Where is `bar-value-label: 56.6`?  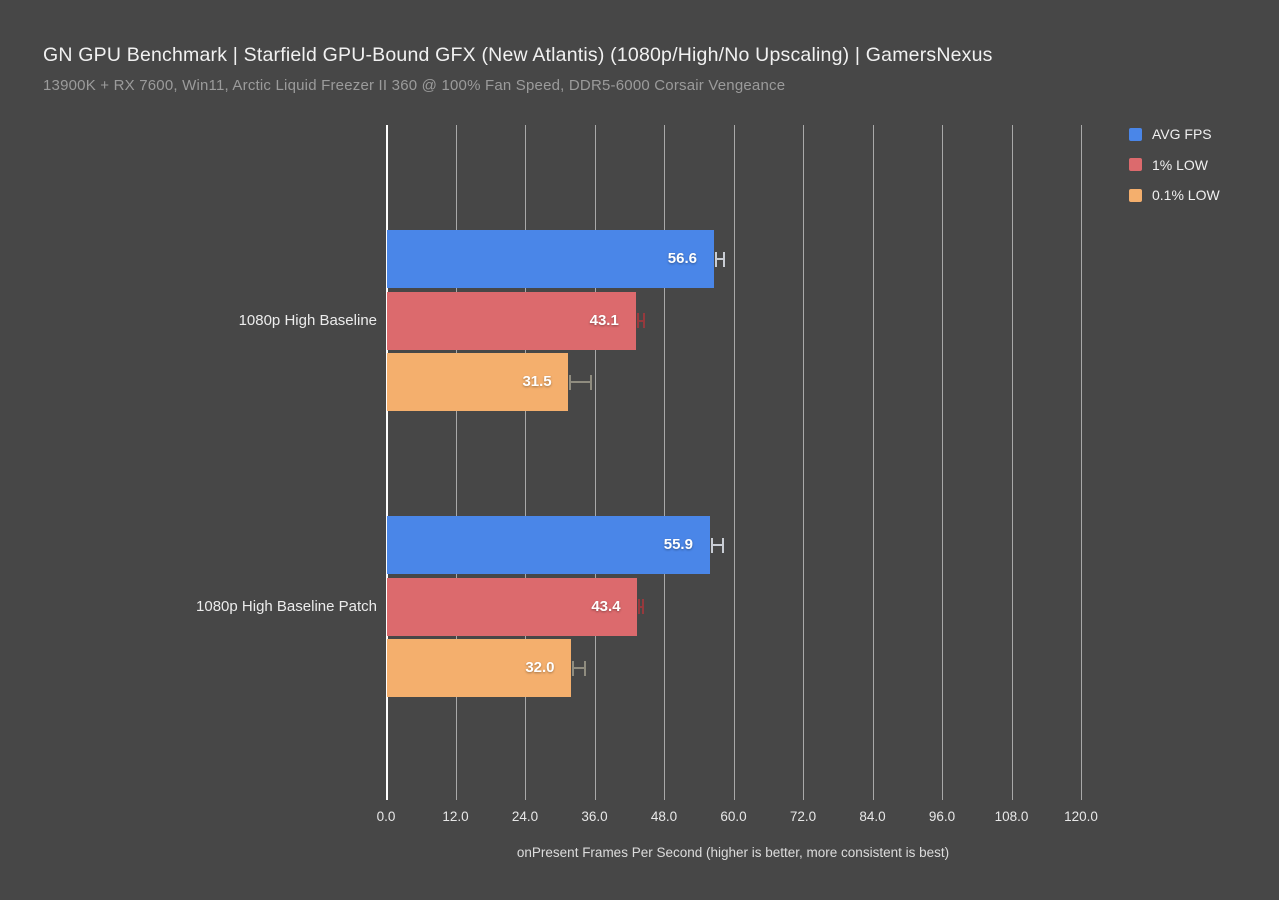 bar-value-label: 56.6 is located at coordinates (682, 258).